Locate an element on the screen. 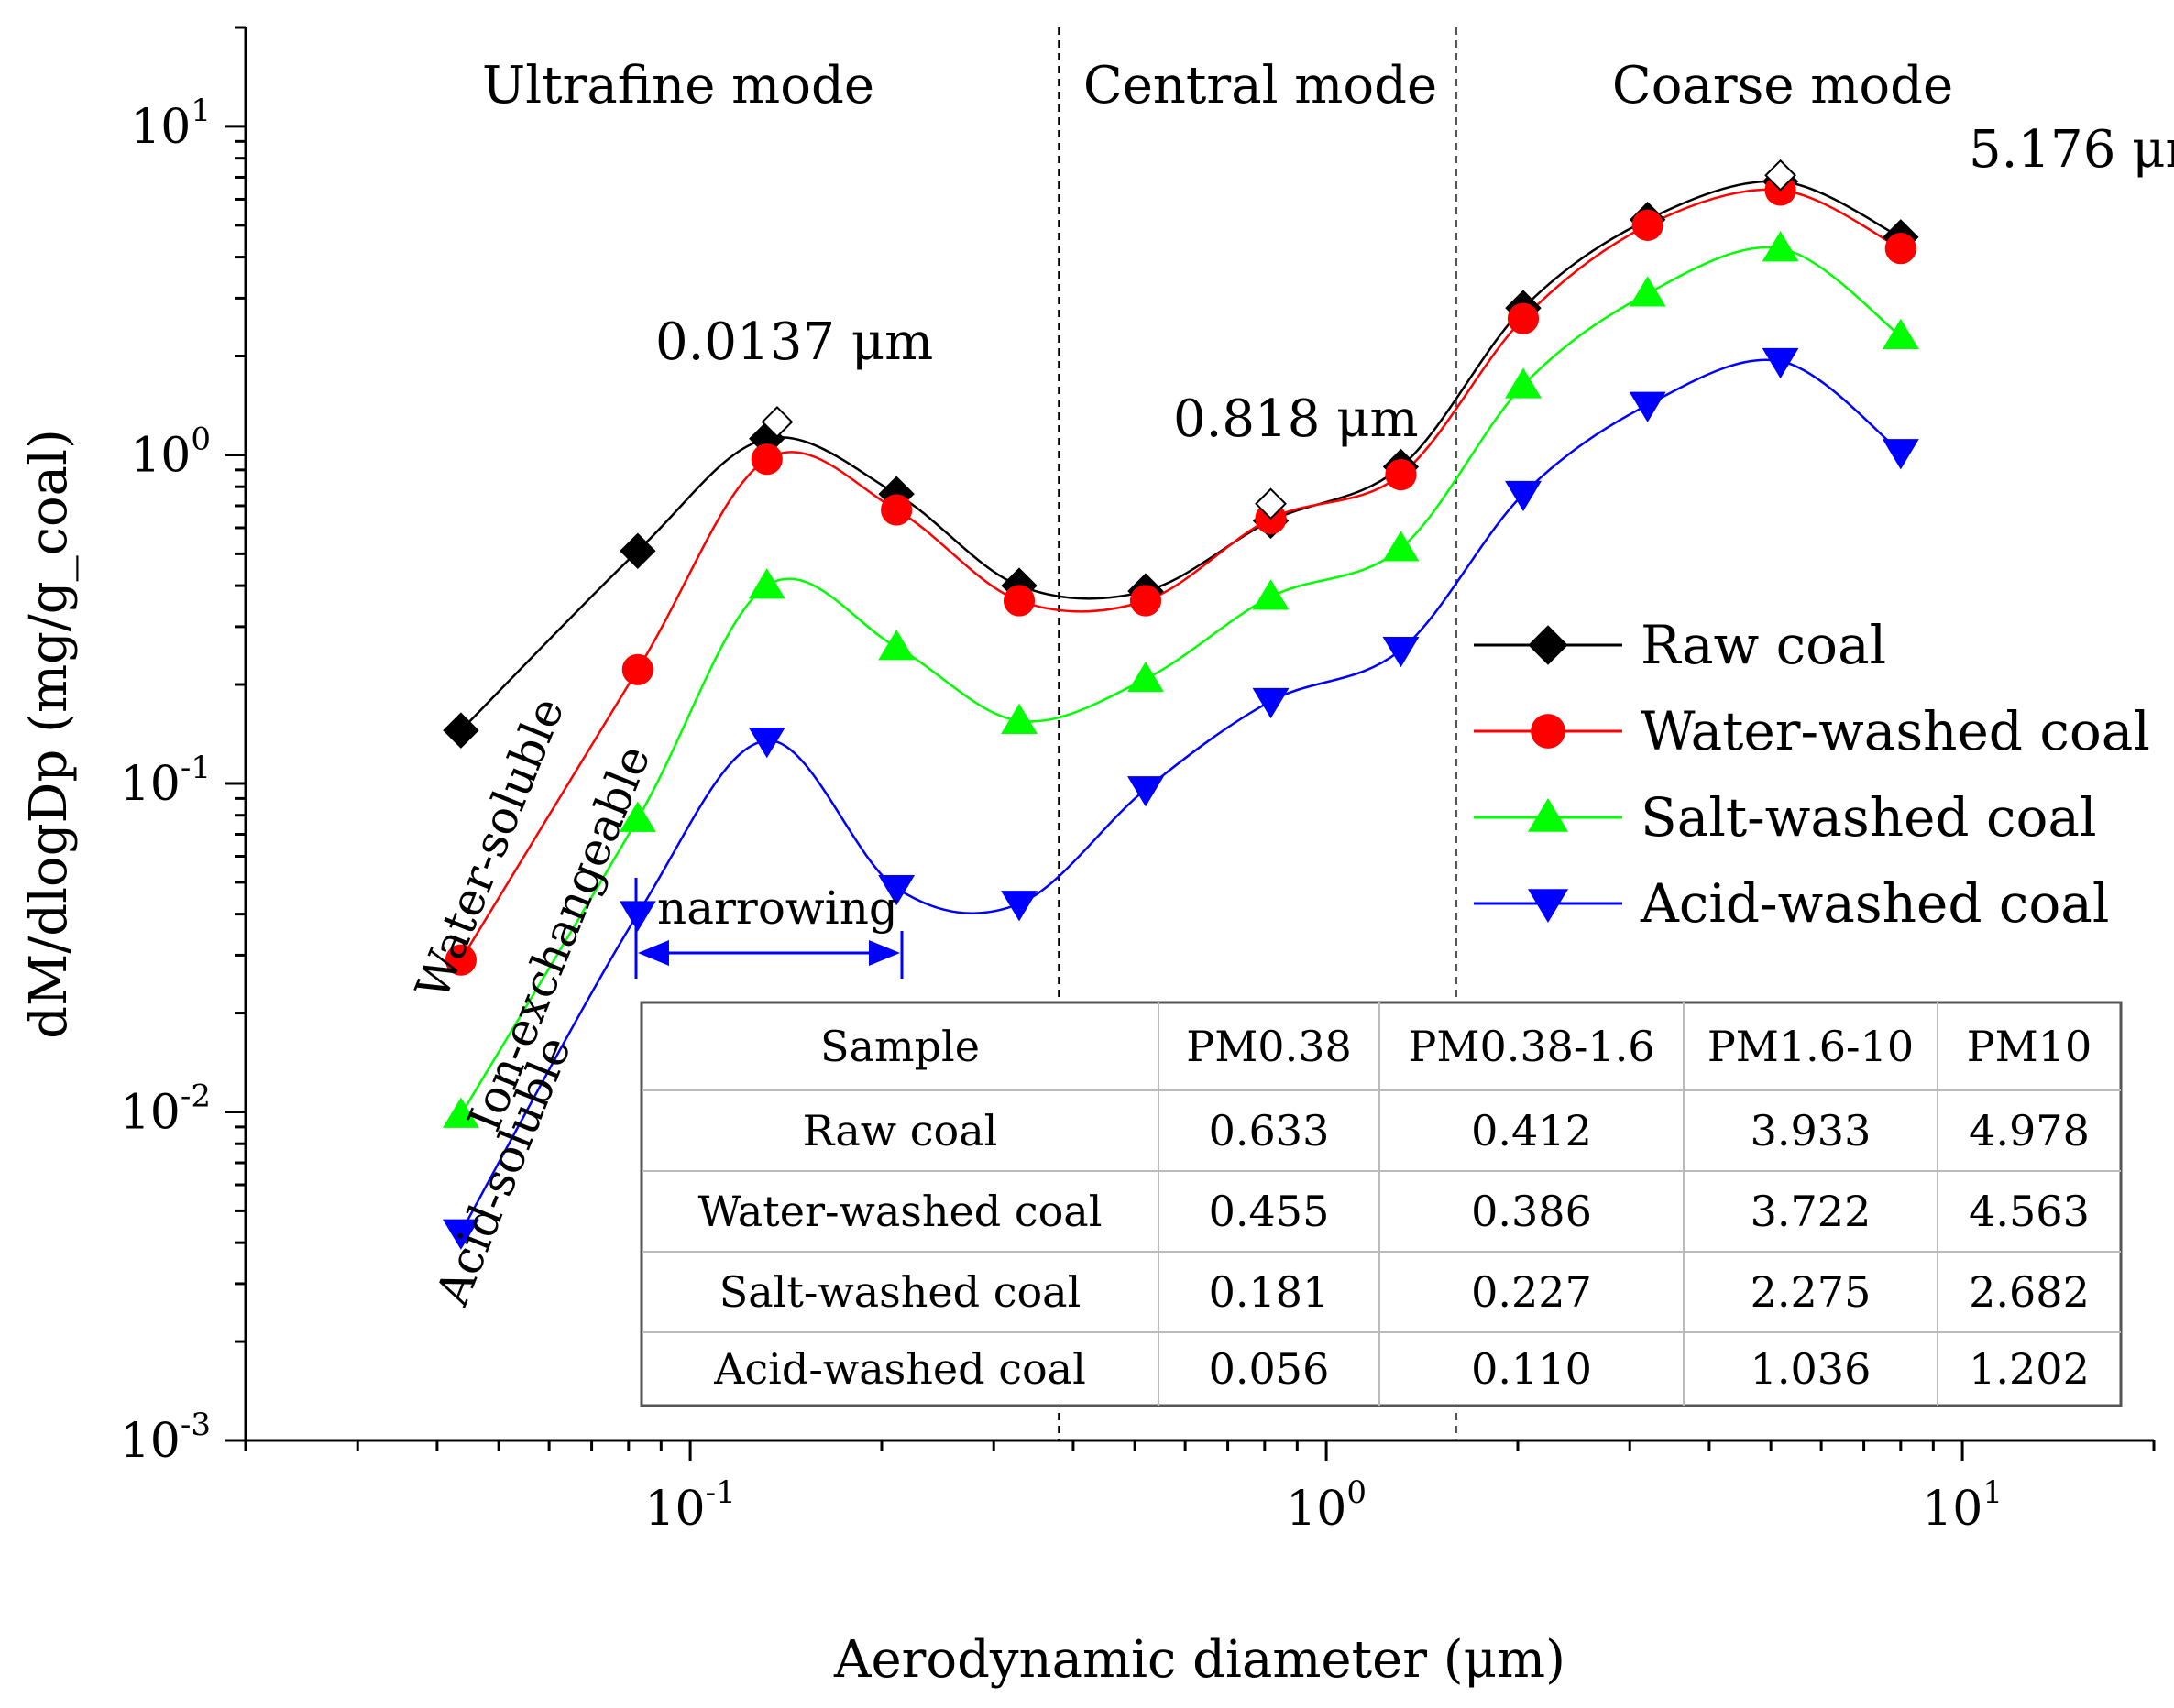  table-header-cell: PM0.38 is located at coordinates (1268, 1047).